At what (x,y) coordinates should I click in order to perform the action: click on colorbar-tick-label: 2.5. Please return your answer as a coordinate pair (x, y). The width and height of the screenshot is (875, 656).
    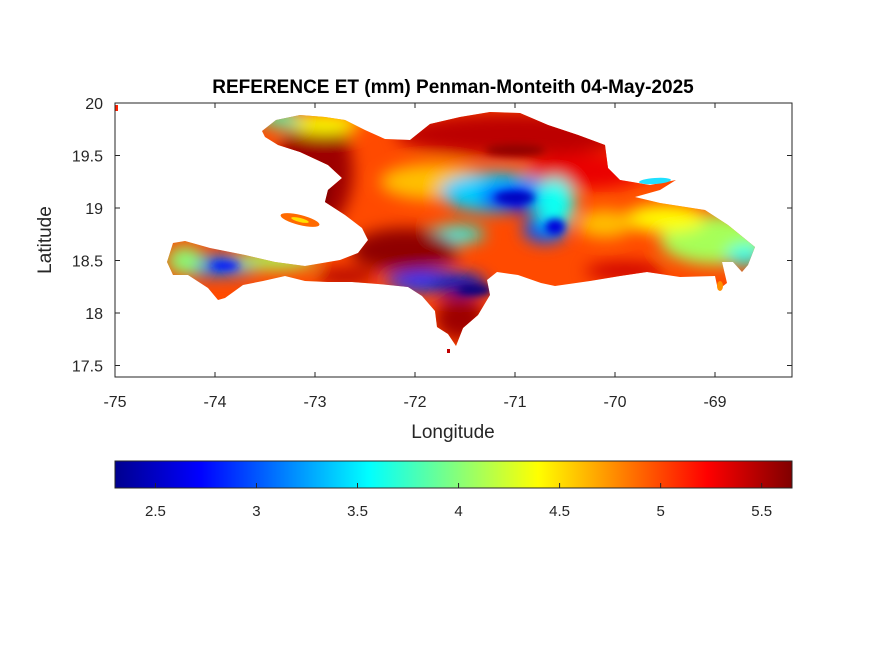
    Looking at the image, I should click on (155, 511).